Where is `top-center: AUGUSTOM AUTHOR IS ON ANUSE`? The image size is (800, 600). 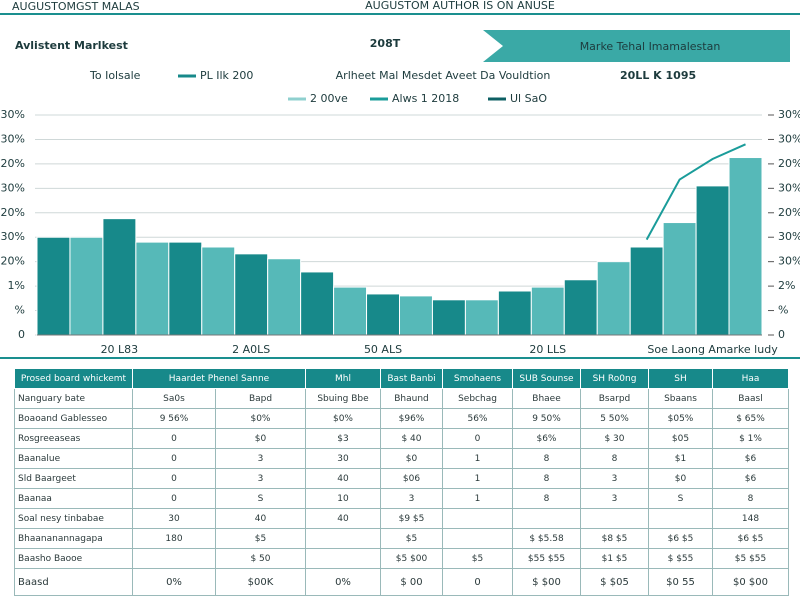 top-center: AUGUSTOM AUTHOR IS ON ANUSE is located at coordinates (460, 6).